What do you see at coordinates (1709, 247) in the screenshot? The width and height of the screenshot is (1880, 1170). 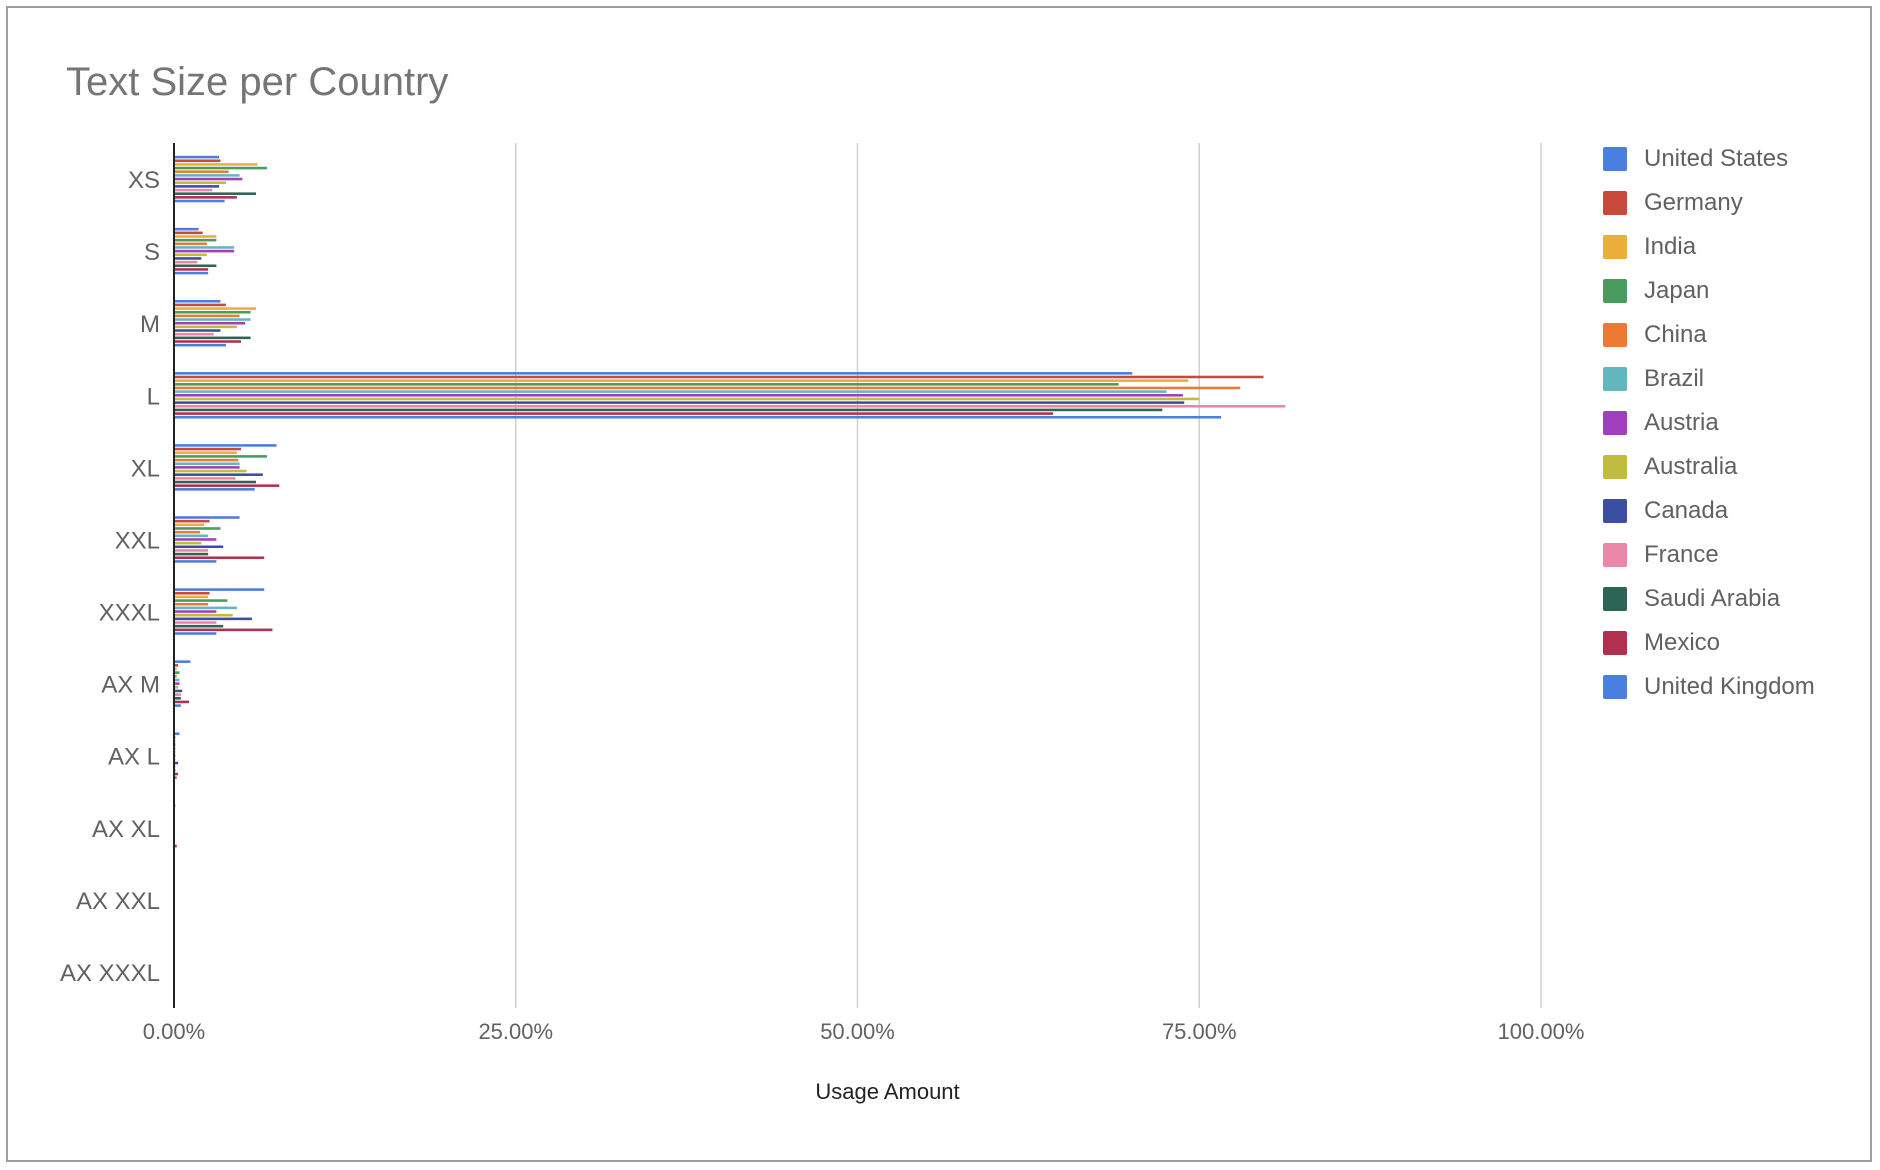 I see `legend-item: India` at bounding box center [1709, 247].